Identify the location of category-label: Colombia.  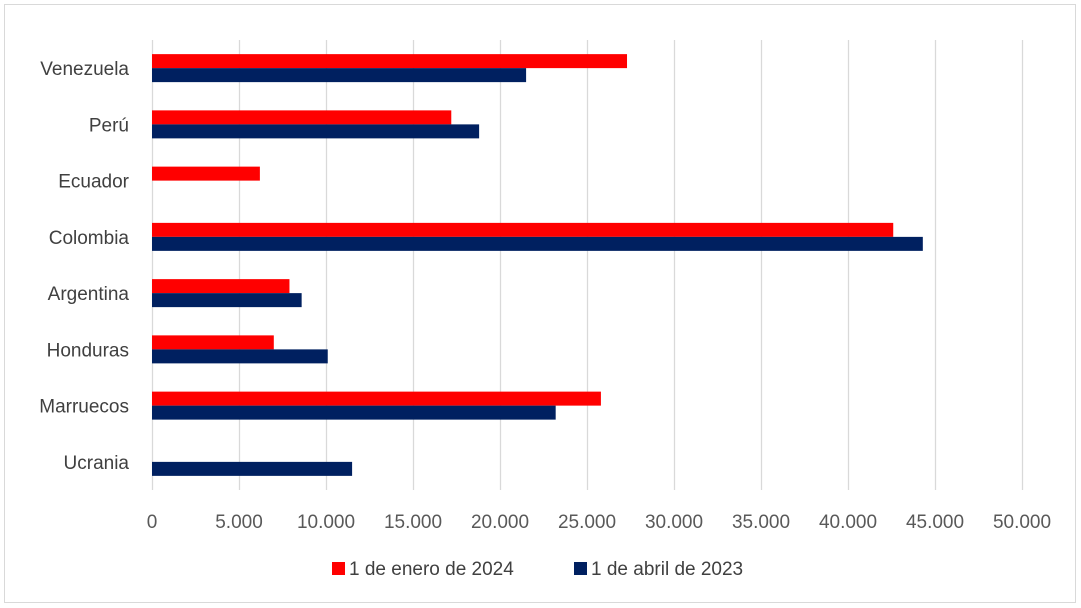
(89, 238).